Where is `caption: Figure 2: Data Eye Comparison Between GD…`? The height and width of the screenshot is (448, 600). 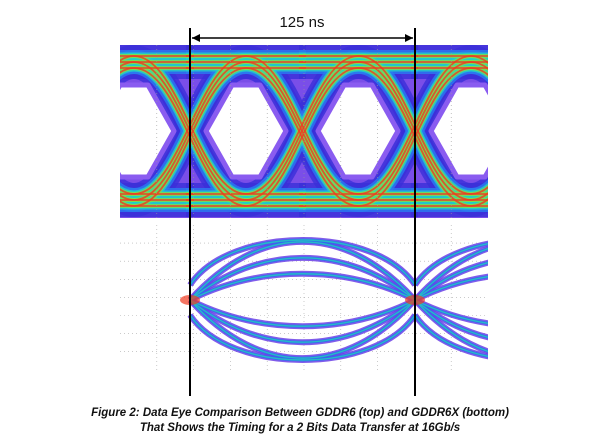 caption: Figure 2: Data Eye Comparison Between GD… is located at coordinates (300, 413).